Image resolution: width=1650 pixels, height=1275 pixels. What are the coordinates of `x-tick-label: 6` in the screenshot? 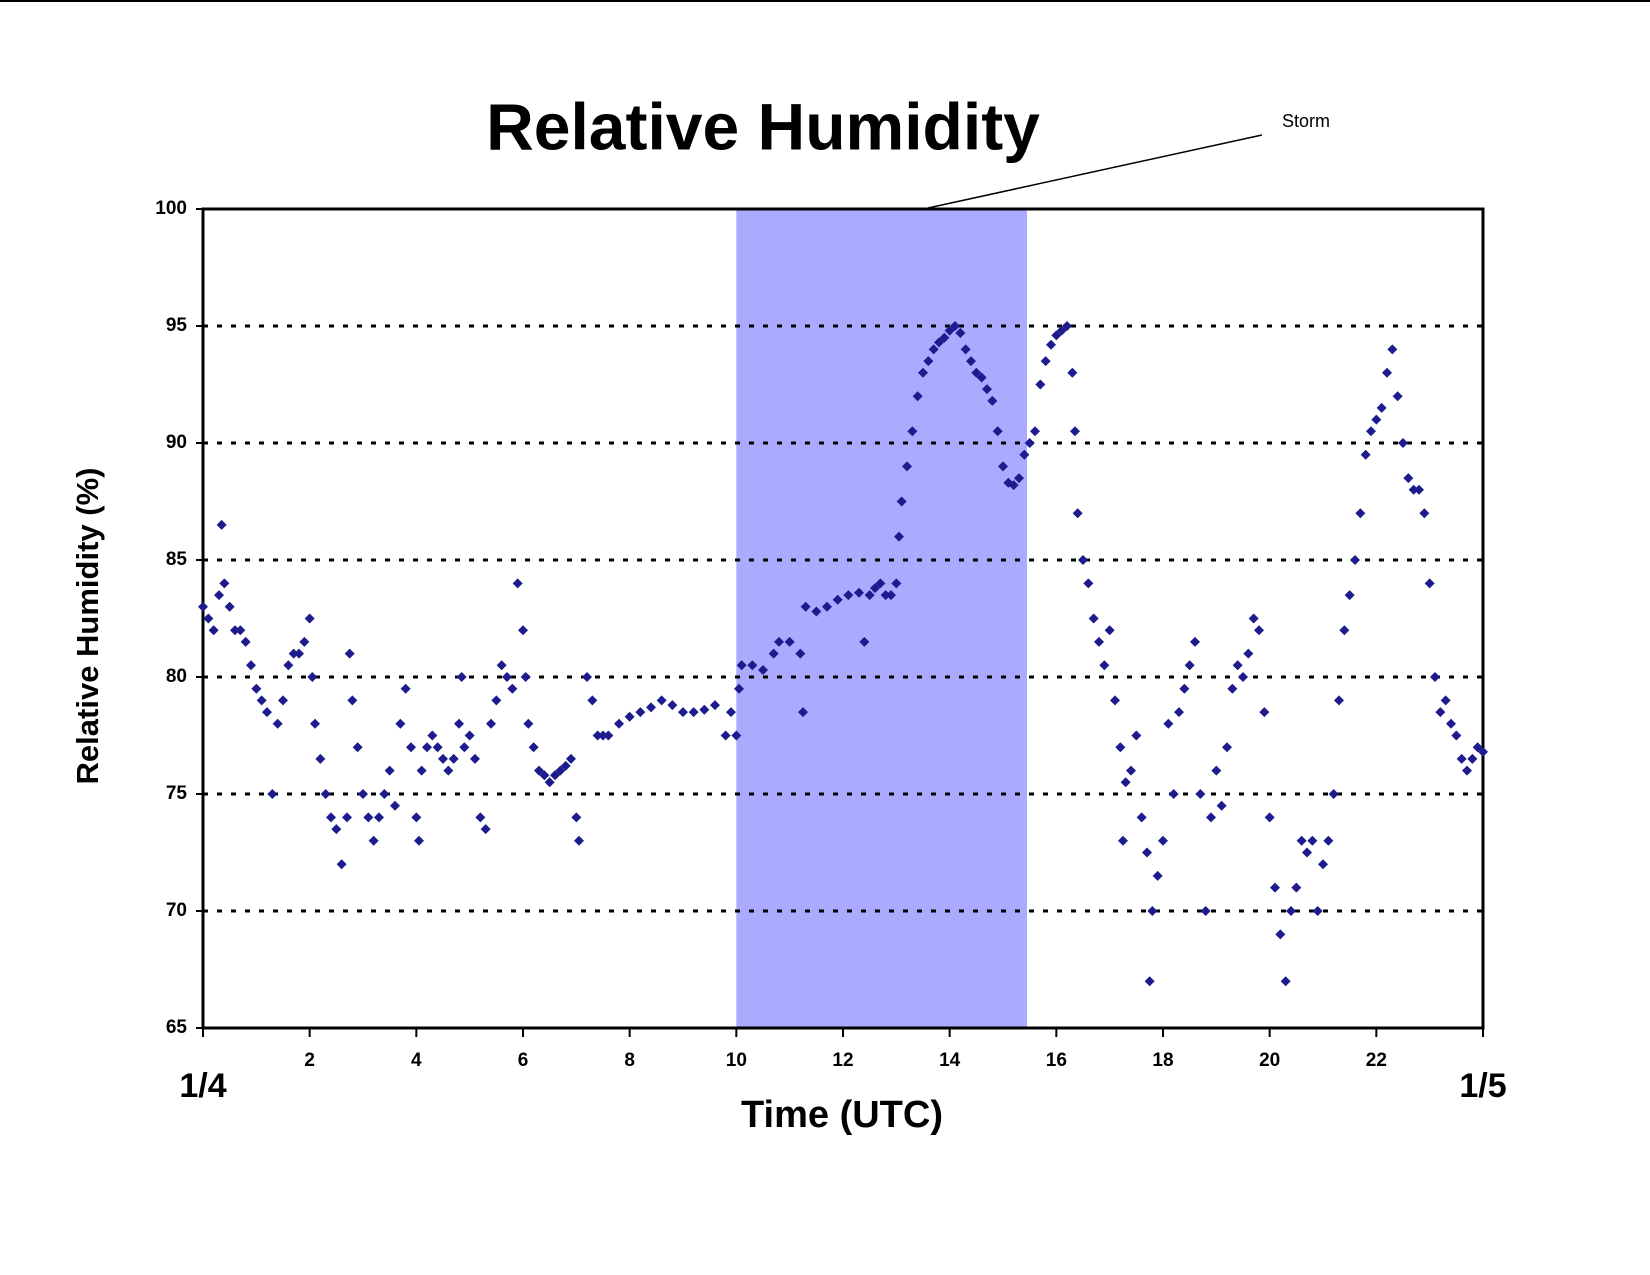 It's located at (523, 1060).